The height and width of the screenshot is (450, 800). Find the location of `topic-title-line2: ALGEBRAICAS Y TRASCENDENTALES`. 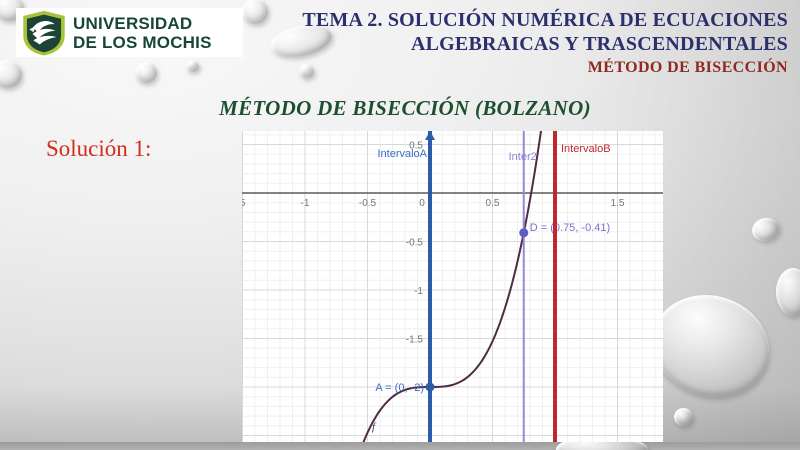

topic-title-line2: ALGEBRAICAS Y TRASCENDENTALES is located at coordinates (599, 44).